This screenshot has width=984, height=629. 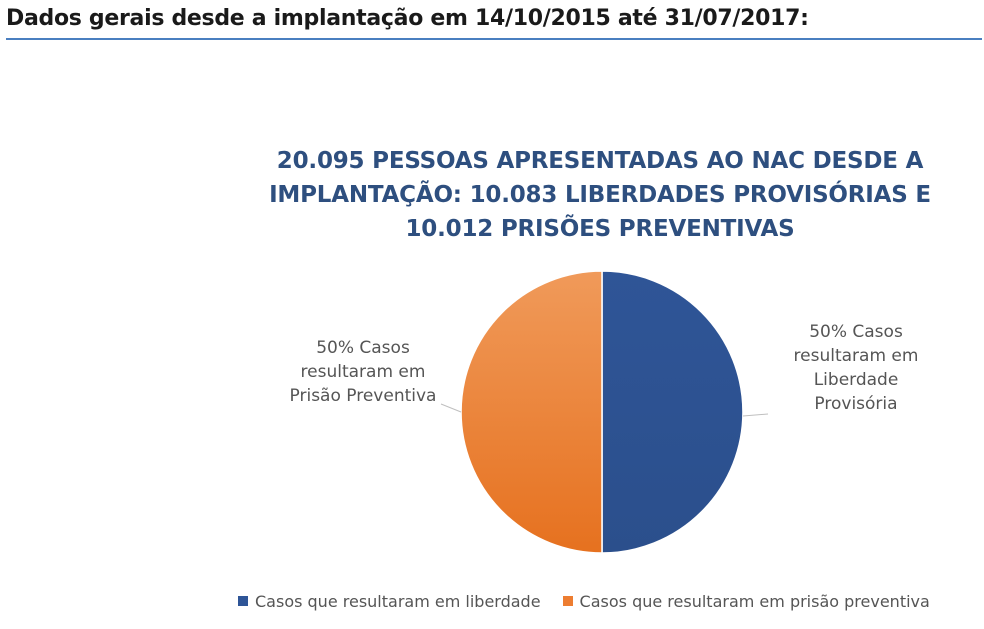 I want to click on data-label-liberdade-line-3: Liberdade, so click(x=856, y=380).